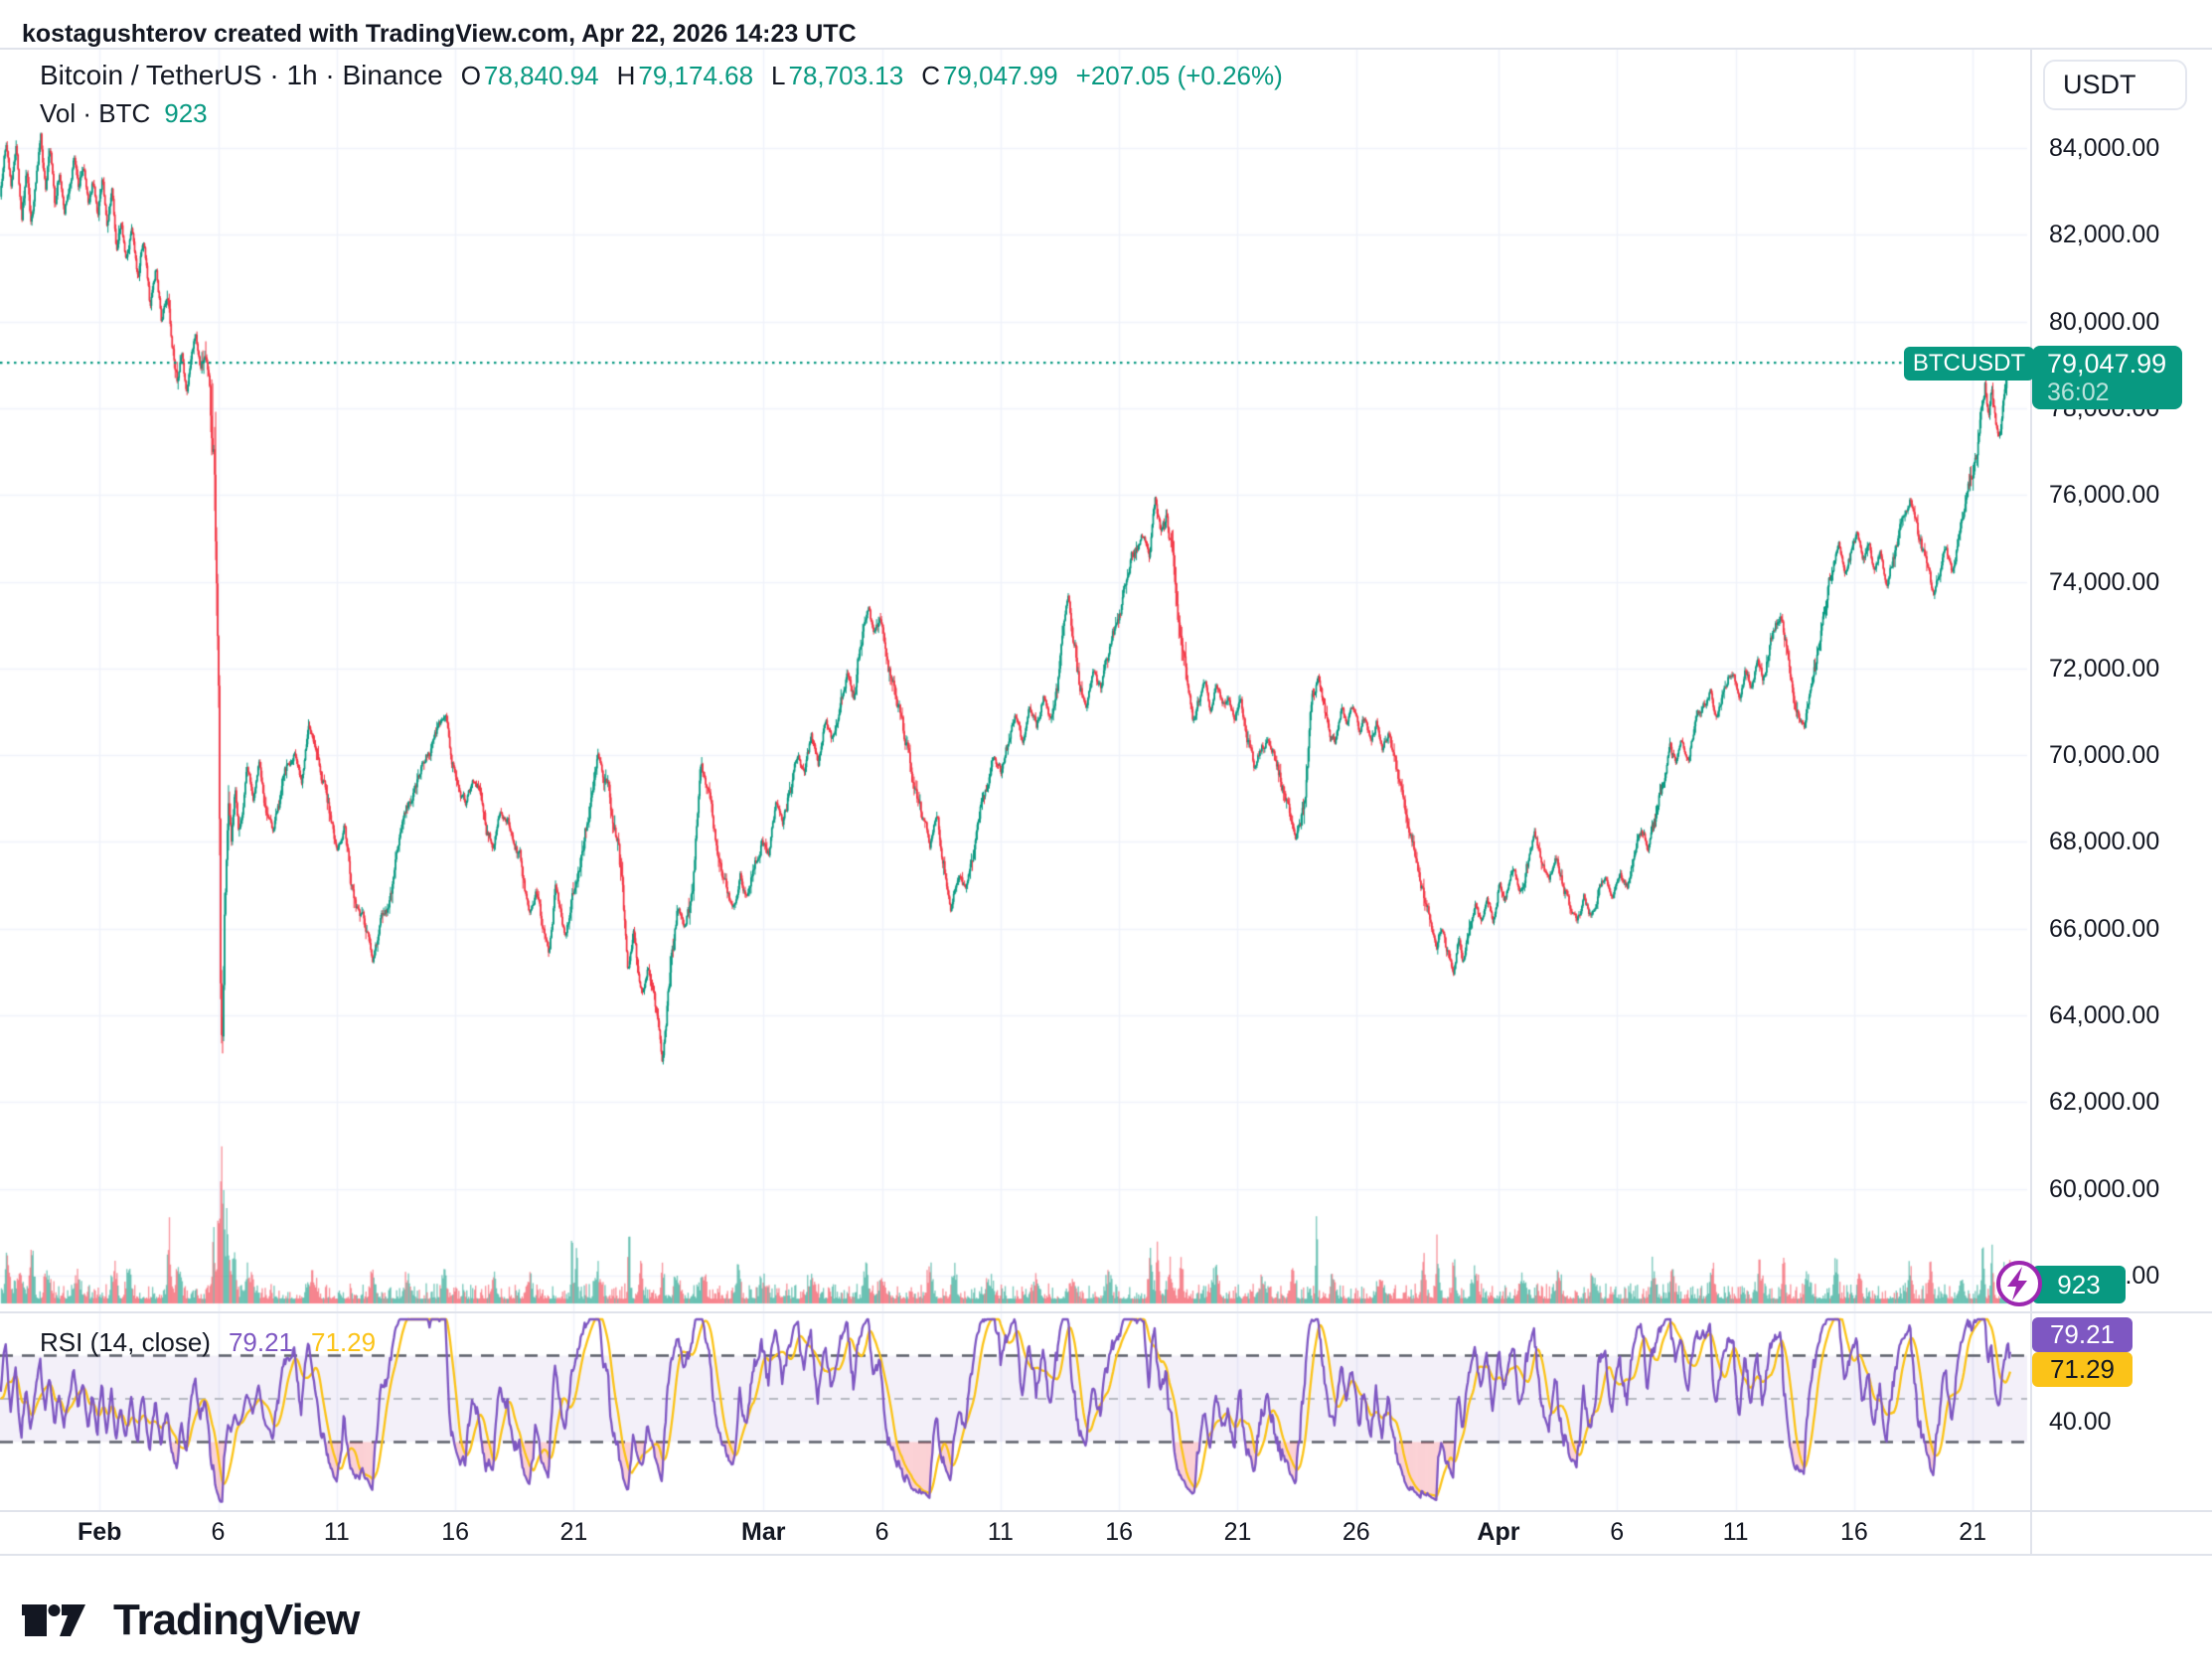 Image resolution: width=2212 pixels, height=1677 pixels. I want to click on tradingview-brand-text: TradingView, so click(236, 1620).